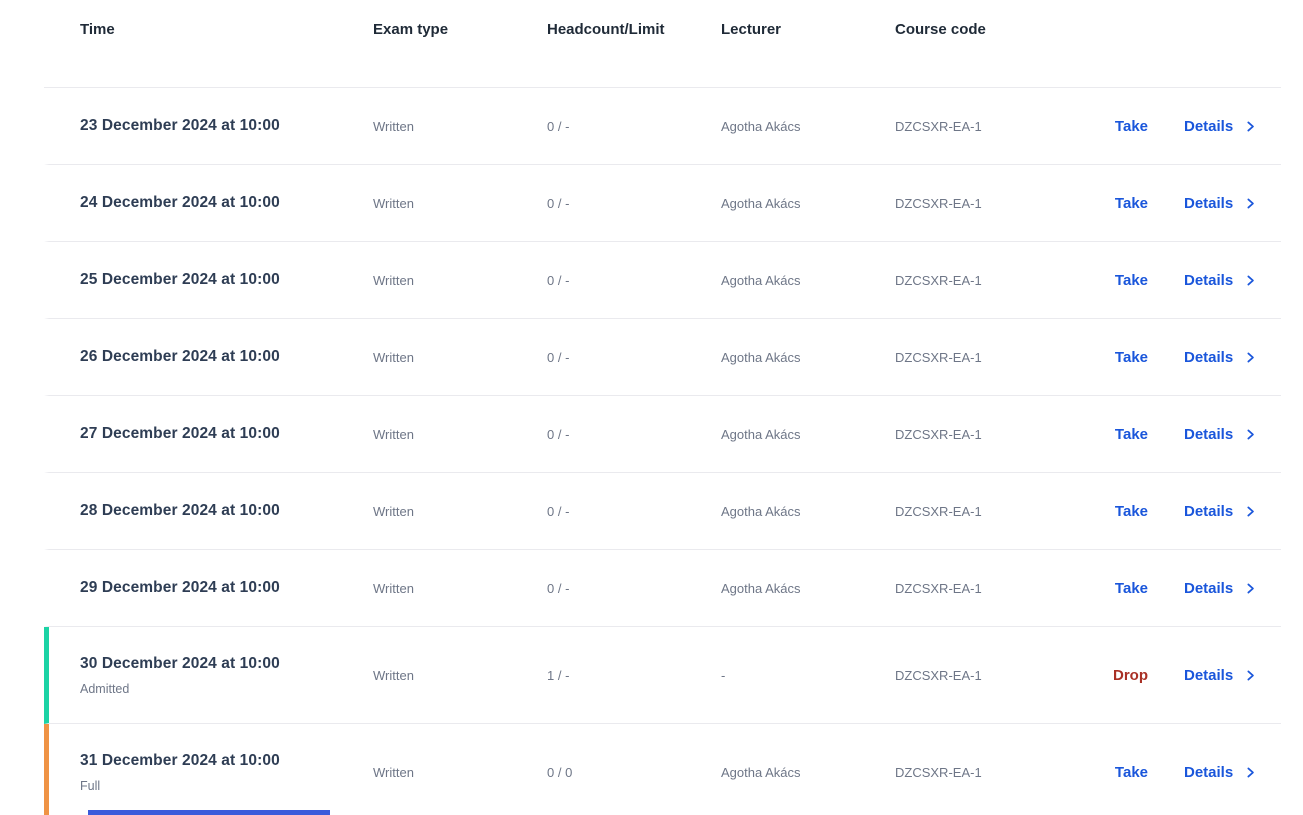  Describe the element at coordinates (180, 510) in the screenshot. I see `exam-time: 28 December 2024 at 10:00` at that location.